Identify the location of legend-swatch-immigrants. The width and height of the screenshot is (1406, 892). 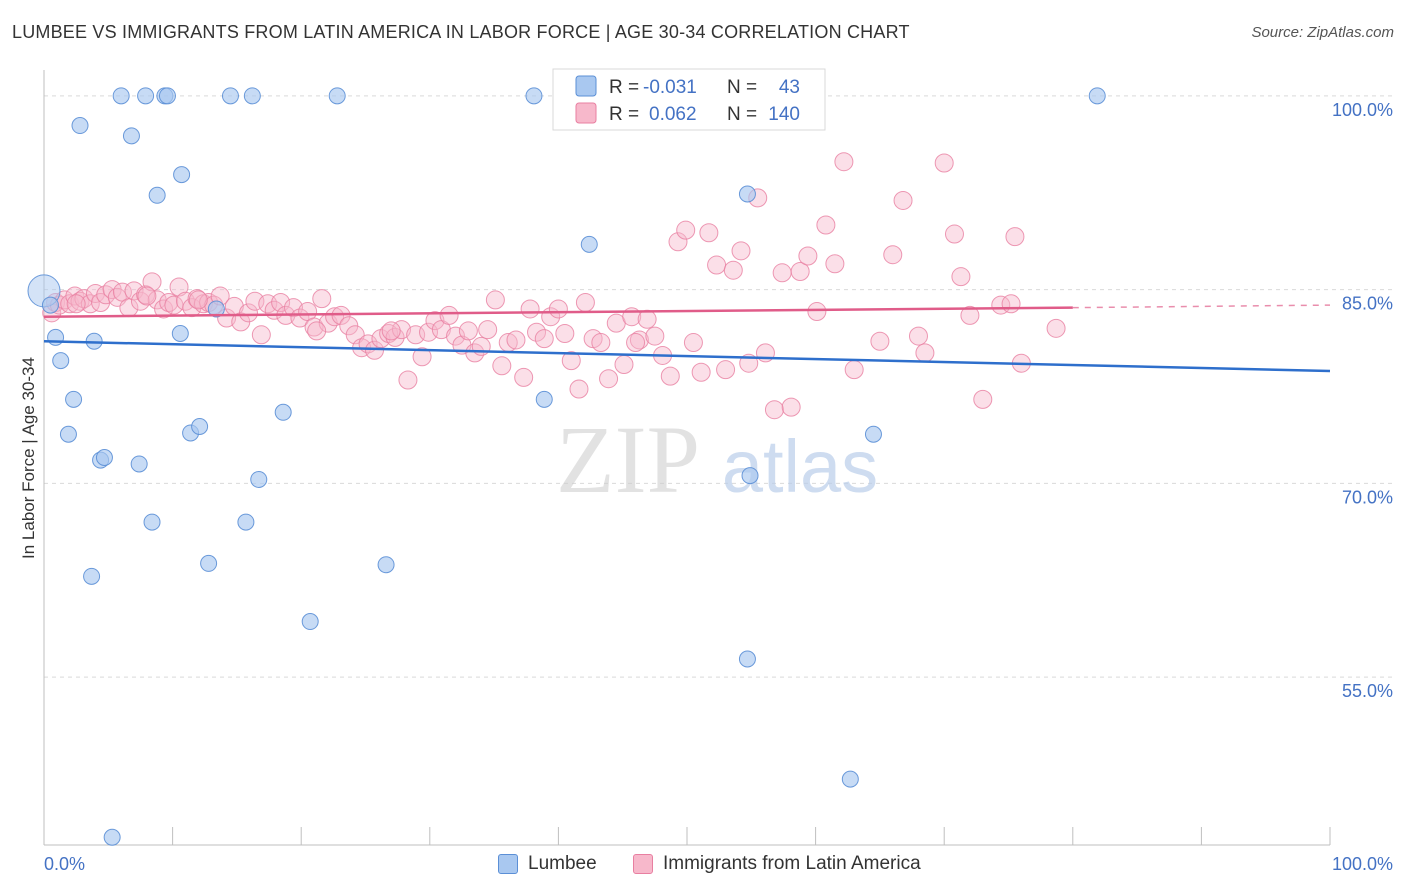
(643, 864).